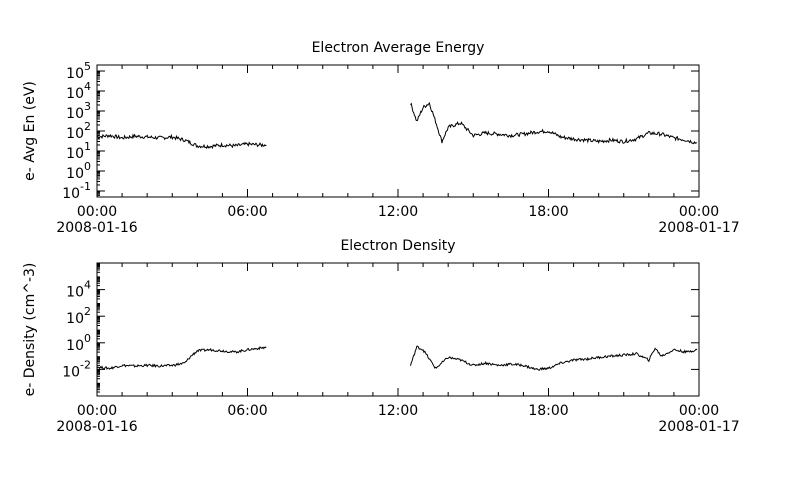  What do you see at coordinates (78, 111) in the screenshot?
I see `y-tick-label: 10³` at bounding box center [78, 111].